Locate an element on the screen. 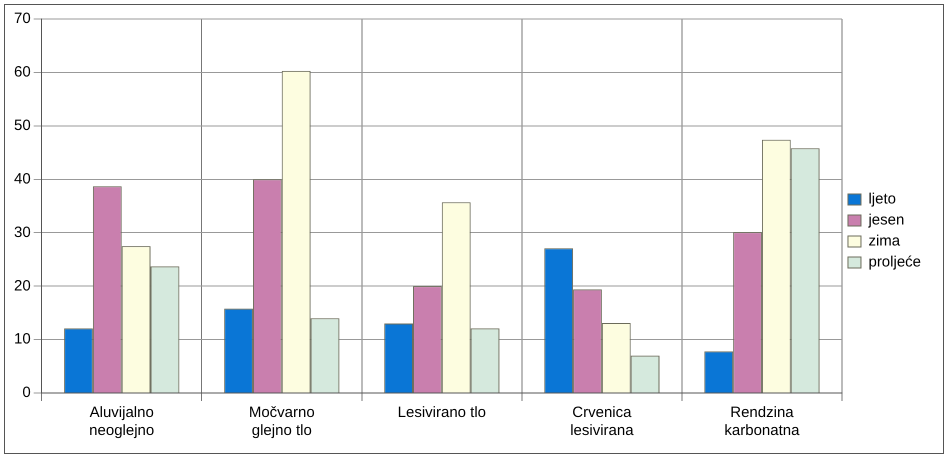  legend-label: proljeće is located at coordinates (894, 262).